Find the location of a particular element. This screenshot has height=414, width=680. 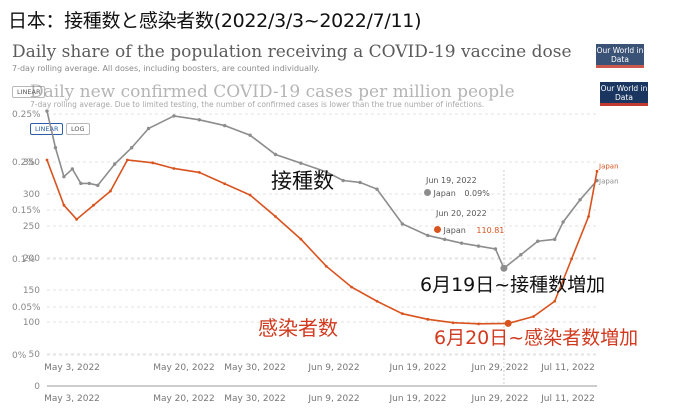

cases-x-tick-label: May 20, 2022 is located at coordinates (184, 399).